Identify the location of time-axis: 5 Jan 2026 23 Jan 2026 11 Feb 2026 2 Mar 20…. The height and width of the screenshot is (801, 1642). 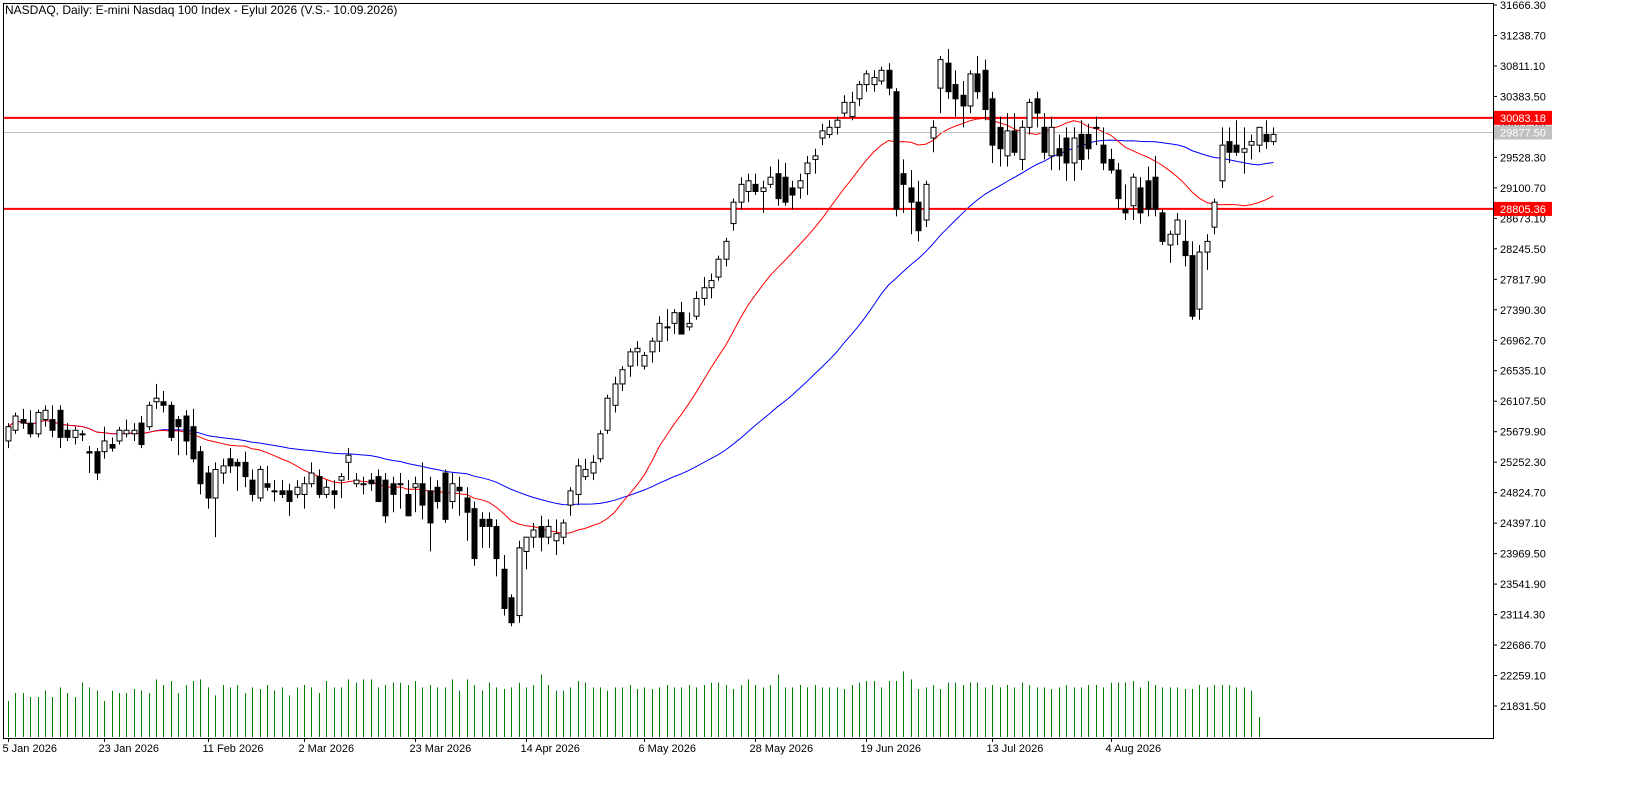
(582, 746).